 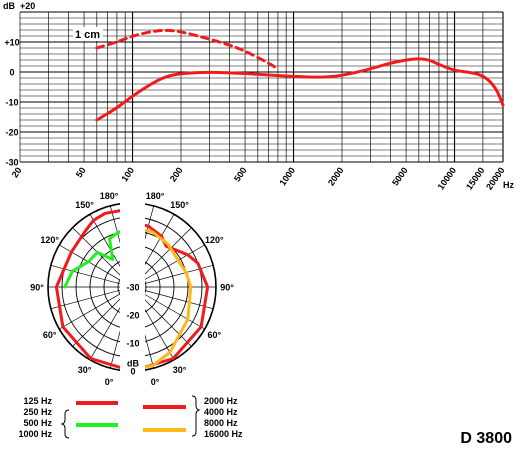 What do you see at coordinates (127, 174) in the screenshot?
I see `x-tick-label: 100` at bounding box center [127, 174].